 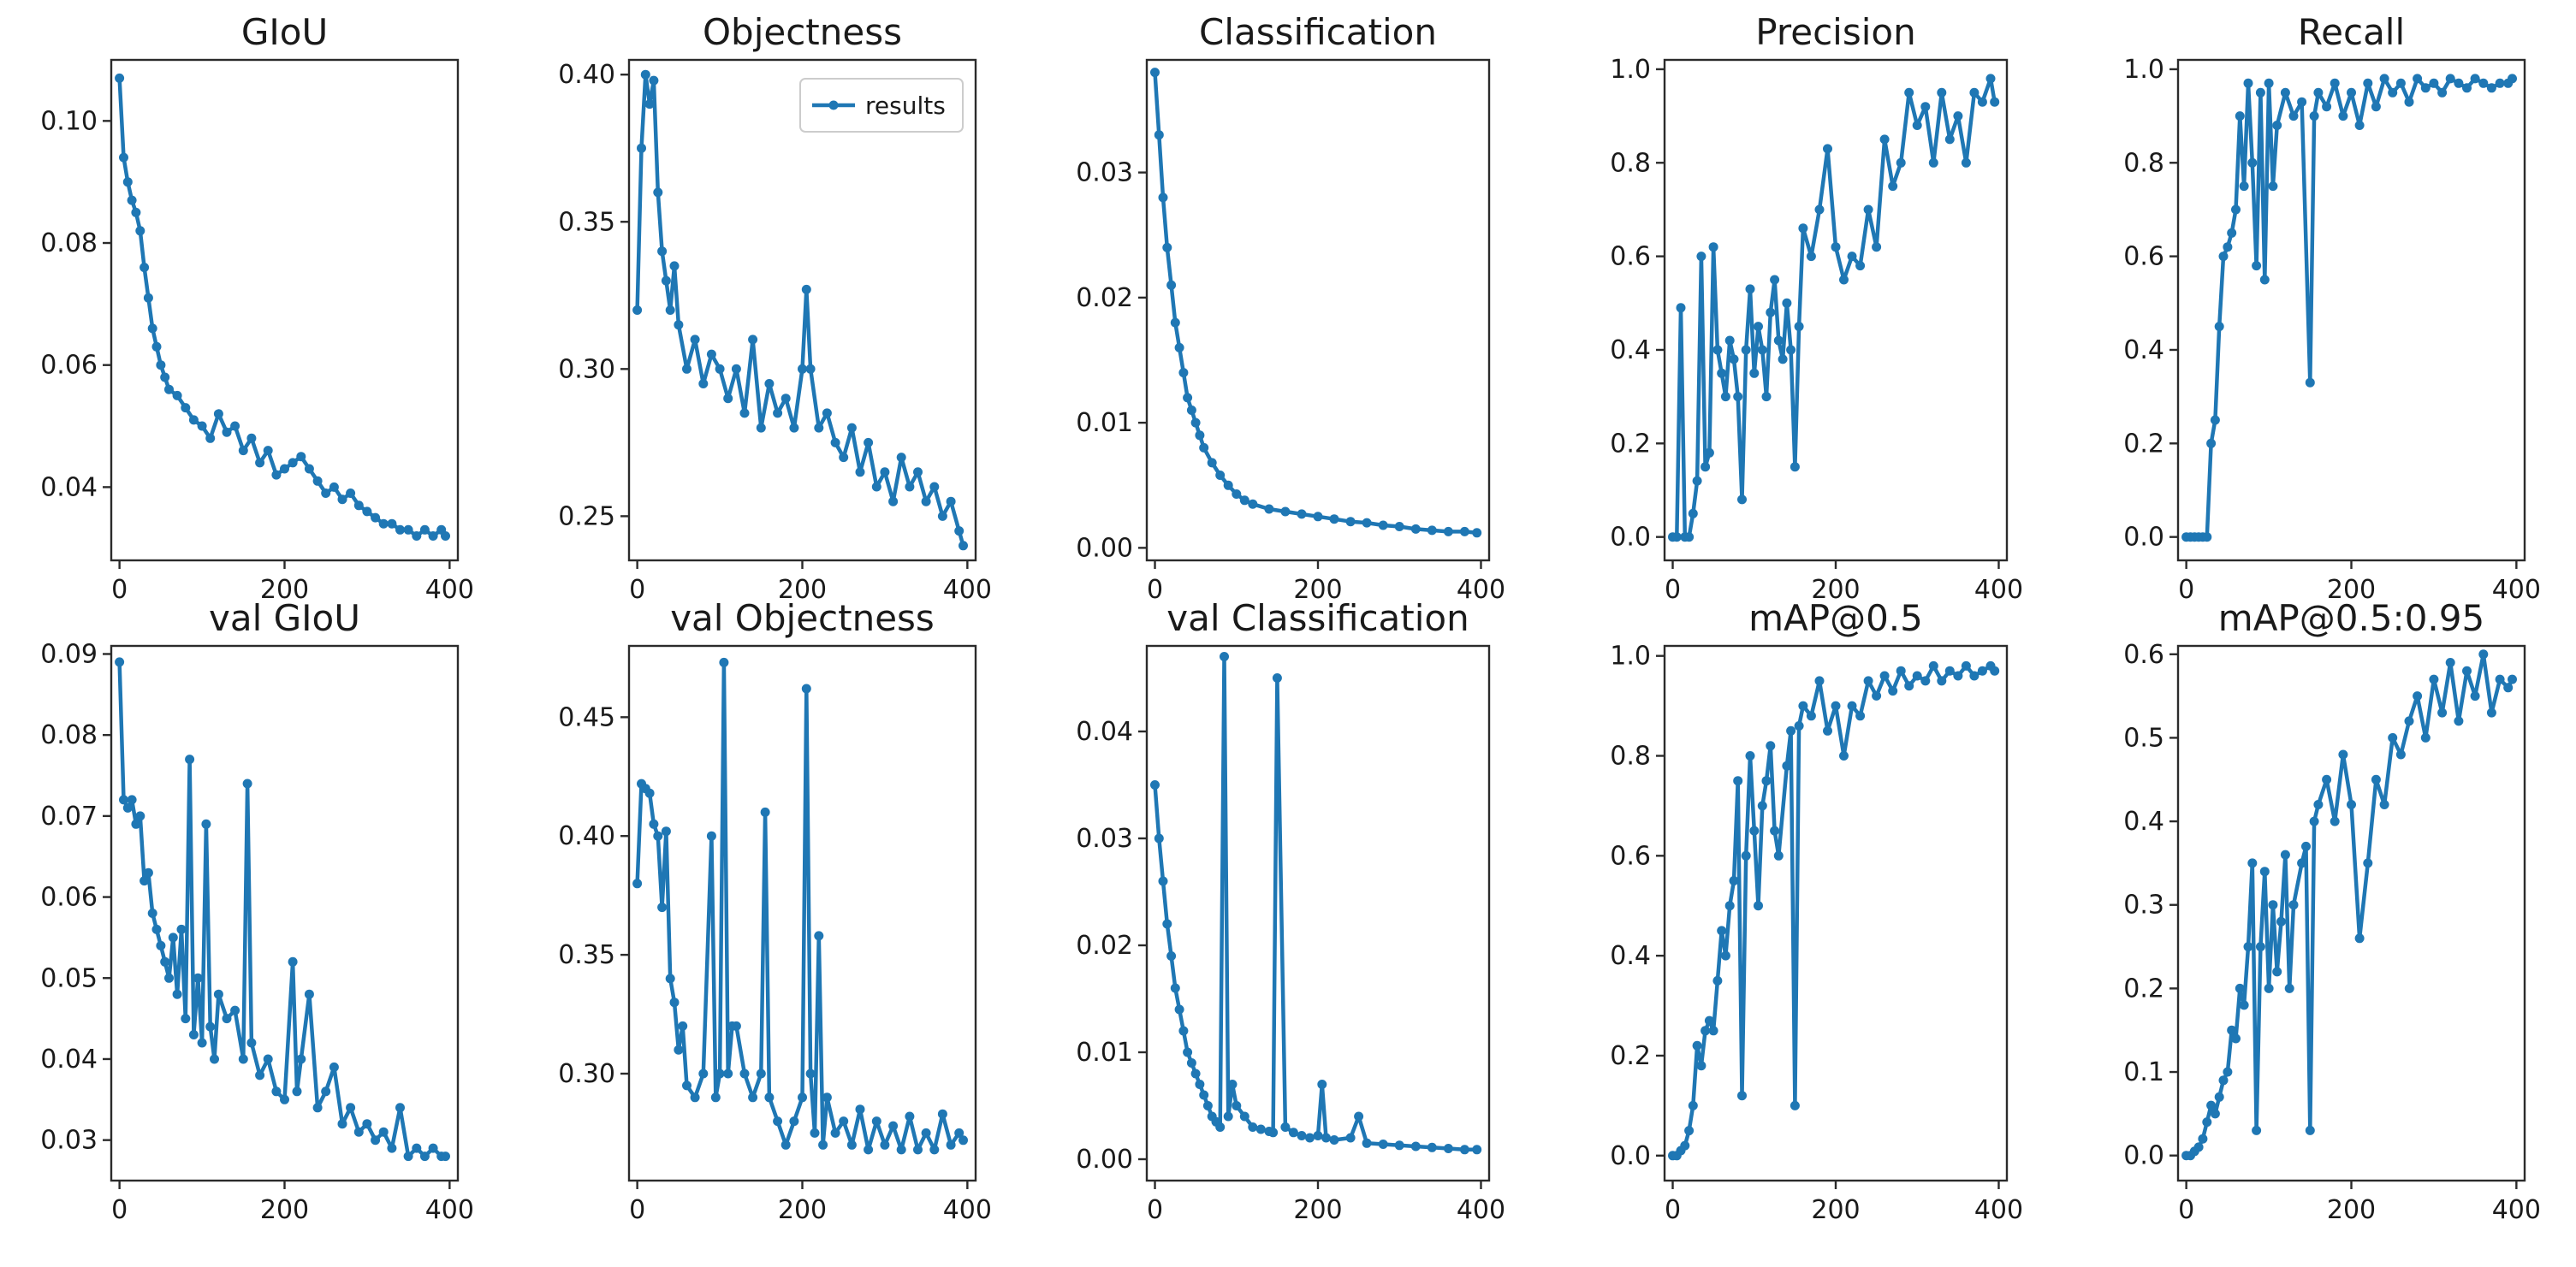 I want to click on x-tick-label-giou: 200, so click(x=284, y=590).